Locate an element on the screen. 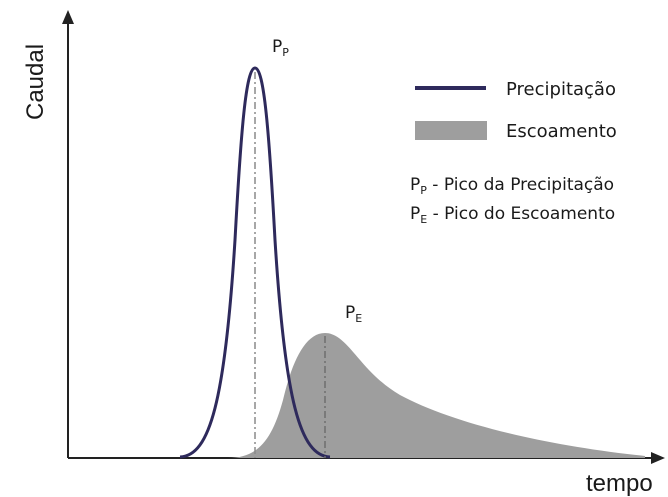 The width and height of the screenshot is (668, 497). legend-precip-label: Precipitação is located at coordinates (561, 89).